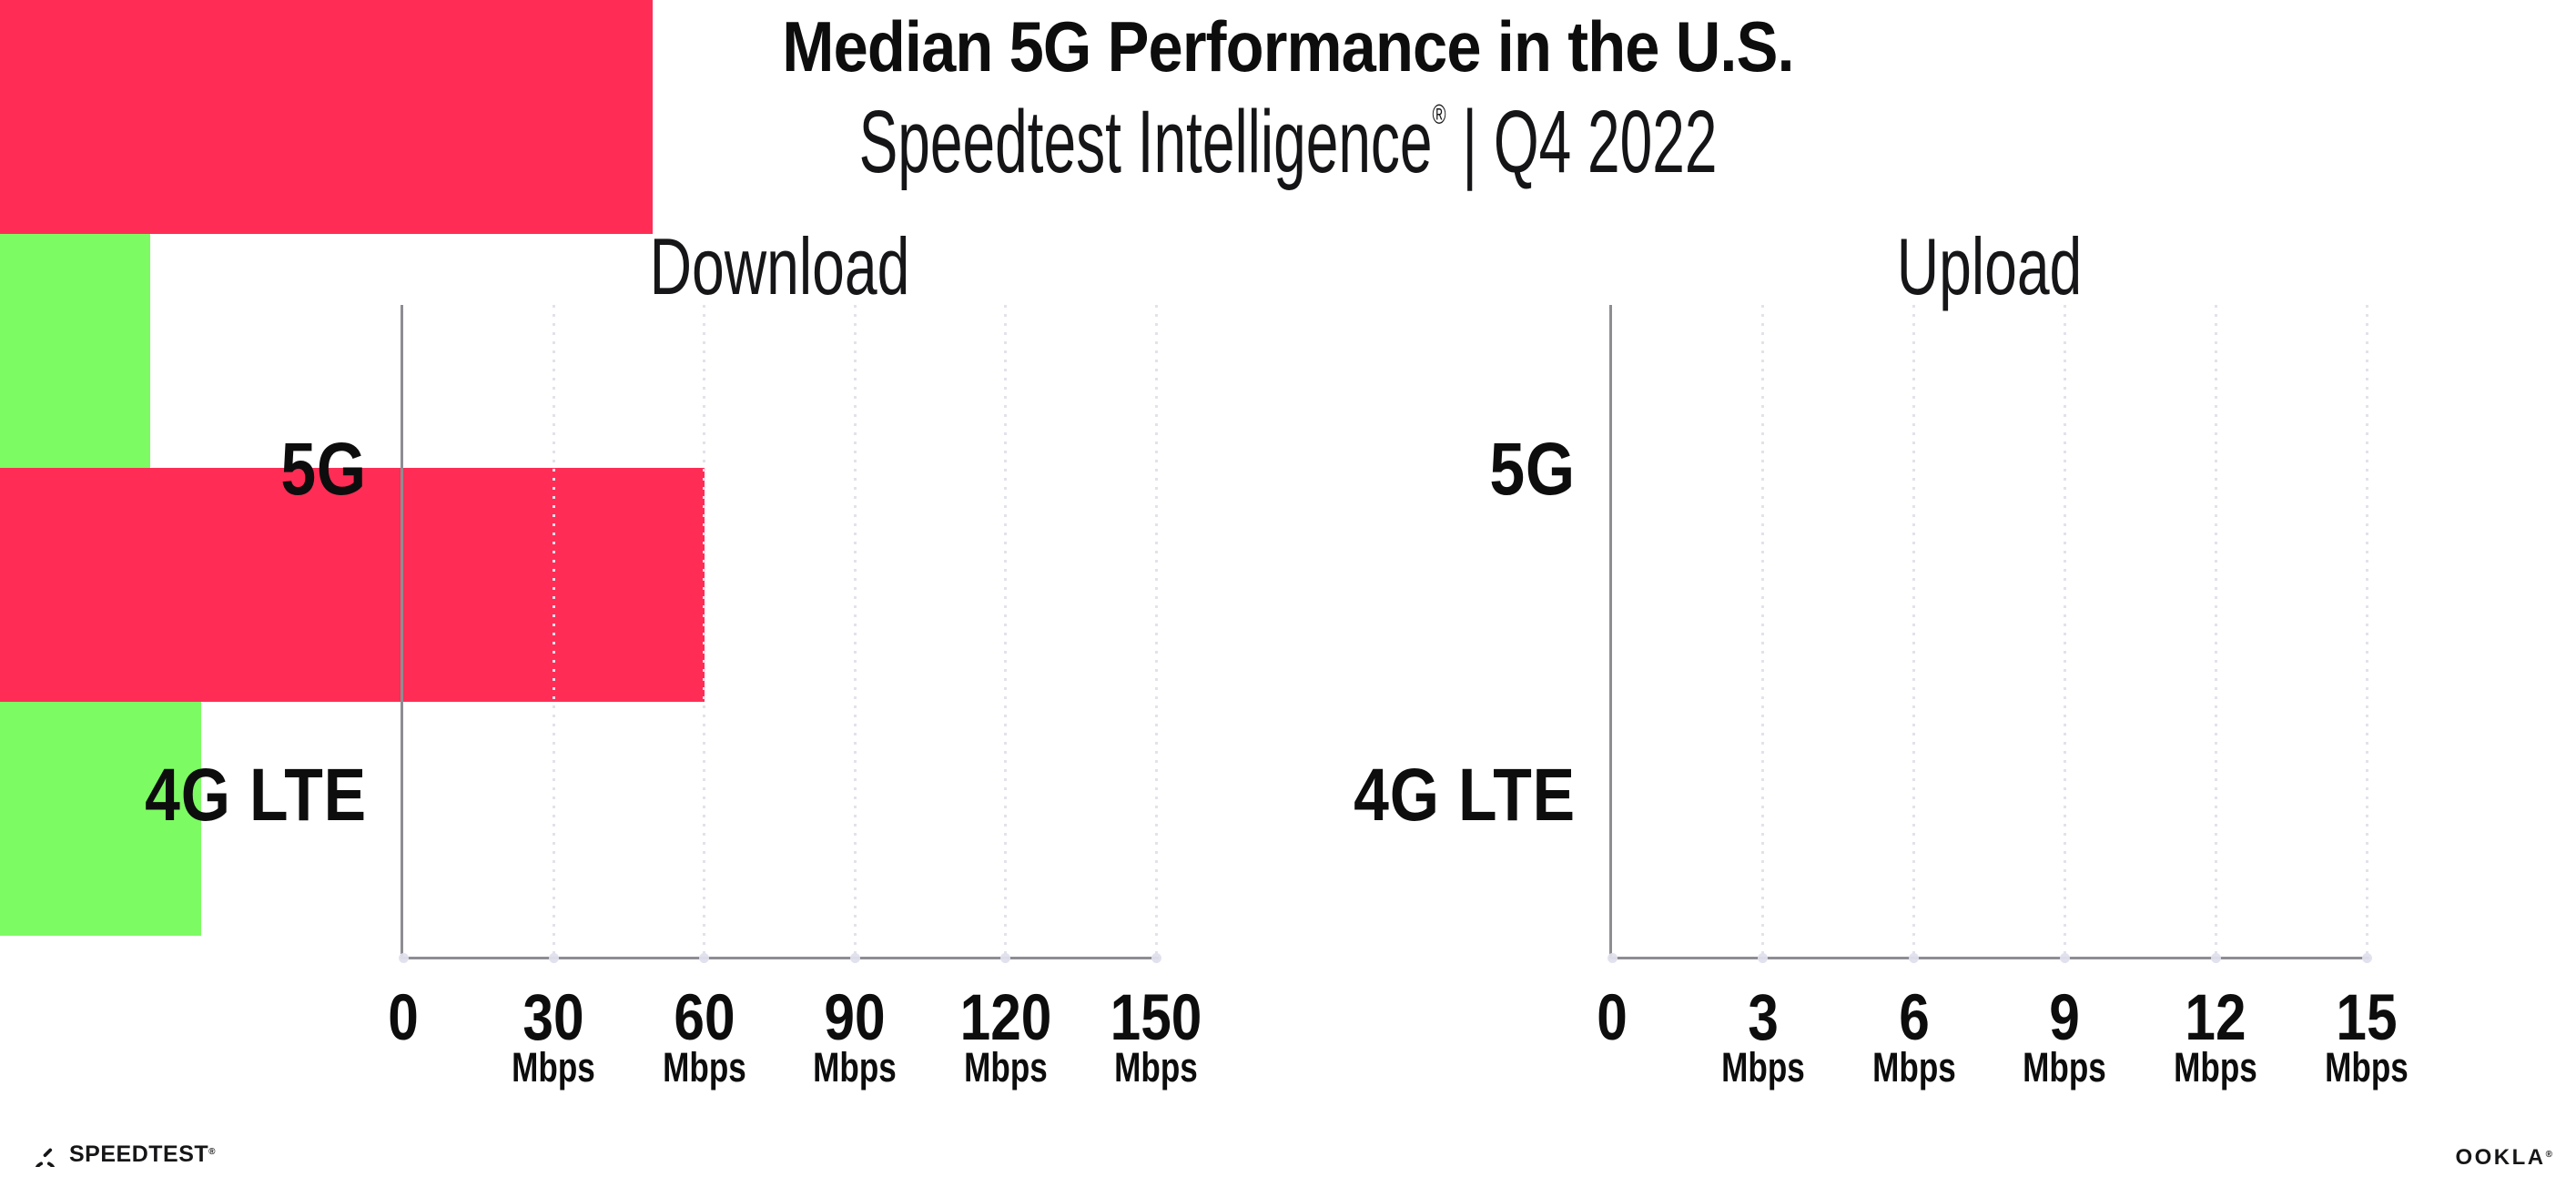  What do you see at coordinates (855, 1067) in the screenshot?
I see `tick-unit-label-90: Mbps` at bounding box center [855, 1067].